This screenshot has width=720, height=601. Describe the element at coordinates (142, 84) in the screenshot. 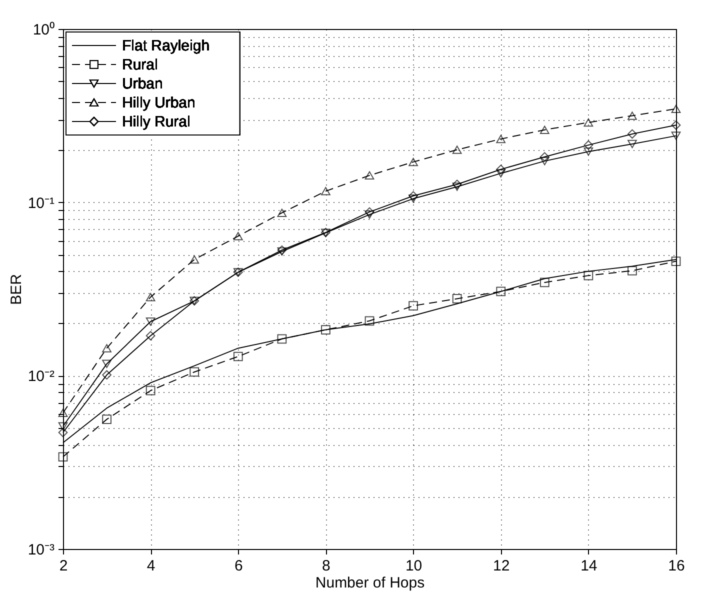

I see `legend-label: Urban` at that location.